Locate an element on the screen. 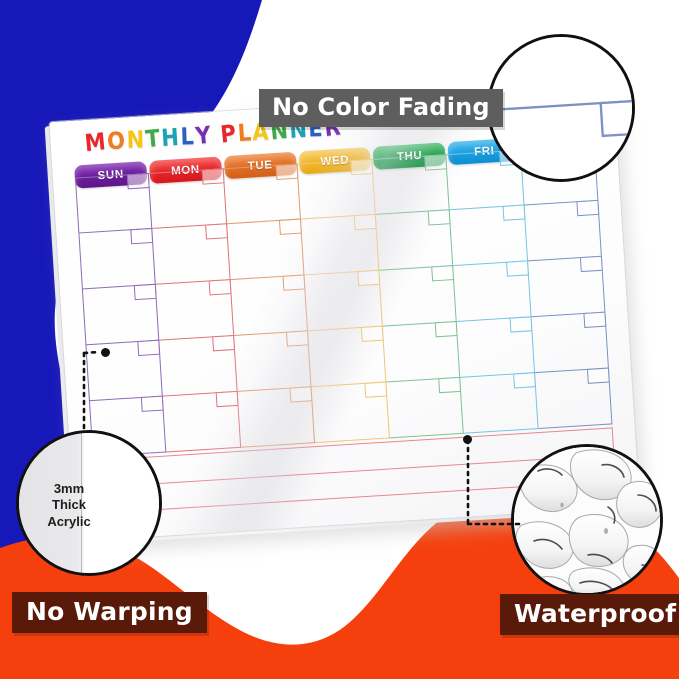 This screenshot has width=679, height=679. acrylic-thickness-detail-circle: 3mm Thick Acrylic is located at coordinates (89, 503).